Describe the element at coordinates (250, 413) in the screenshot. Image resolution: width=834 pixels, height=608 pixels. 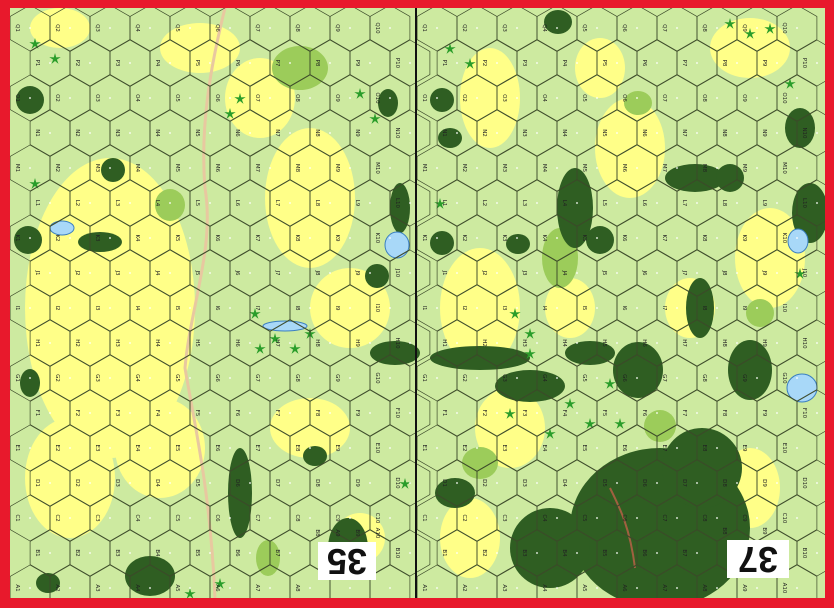
I see `hex-35-F6: F6` at that location.